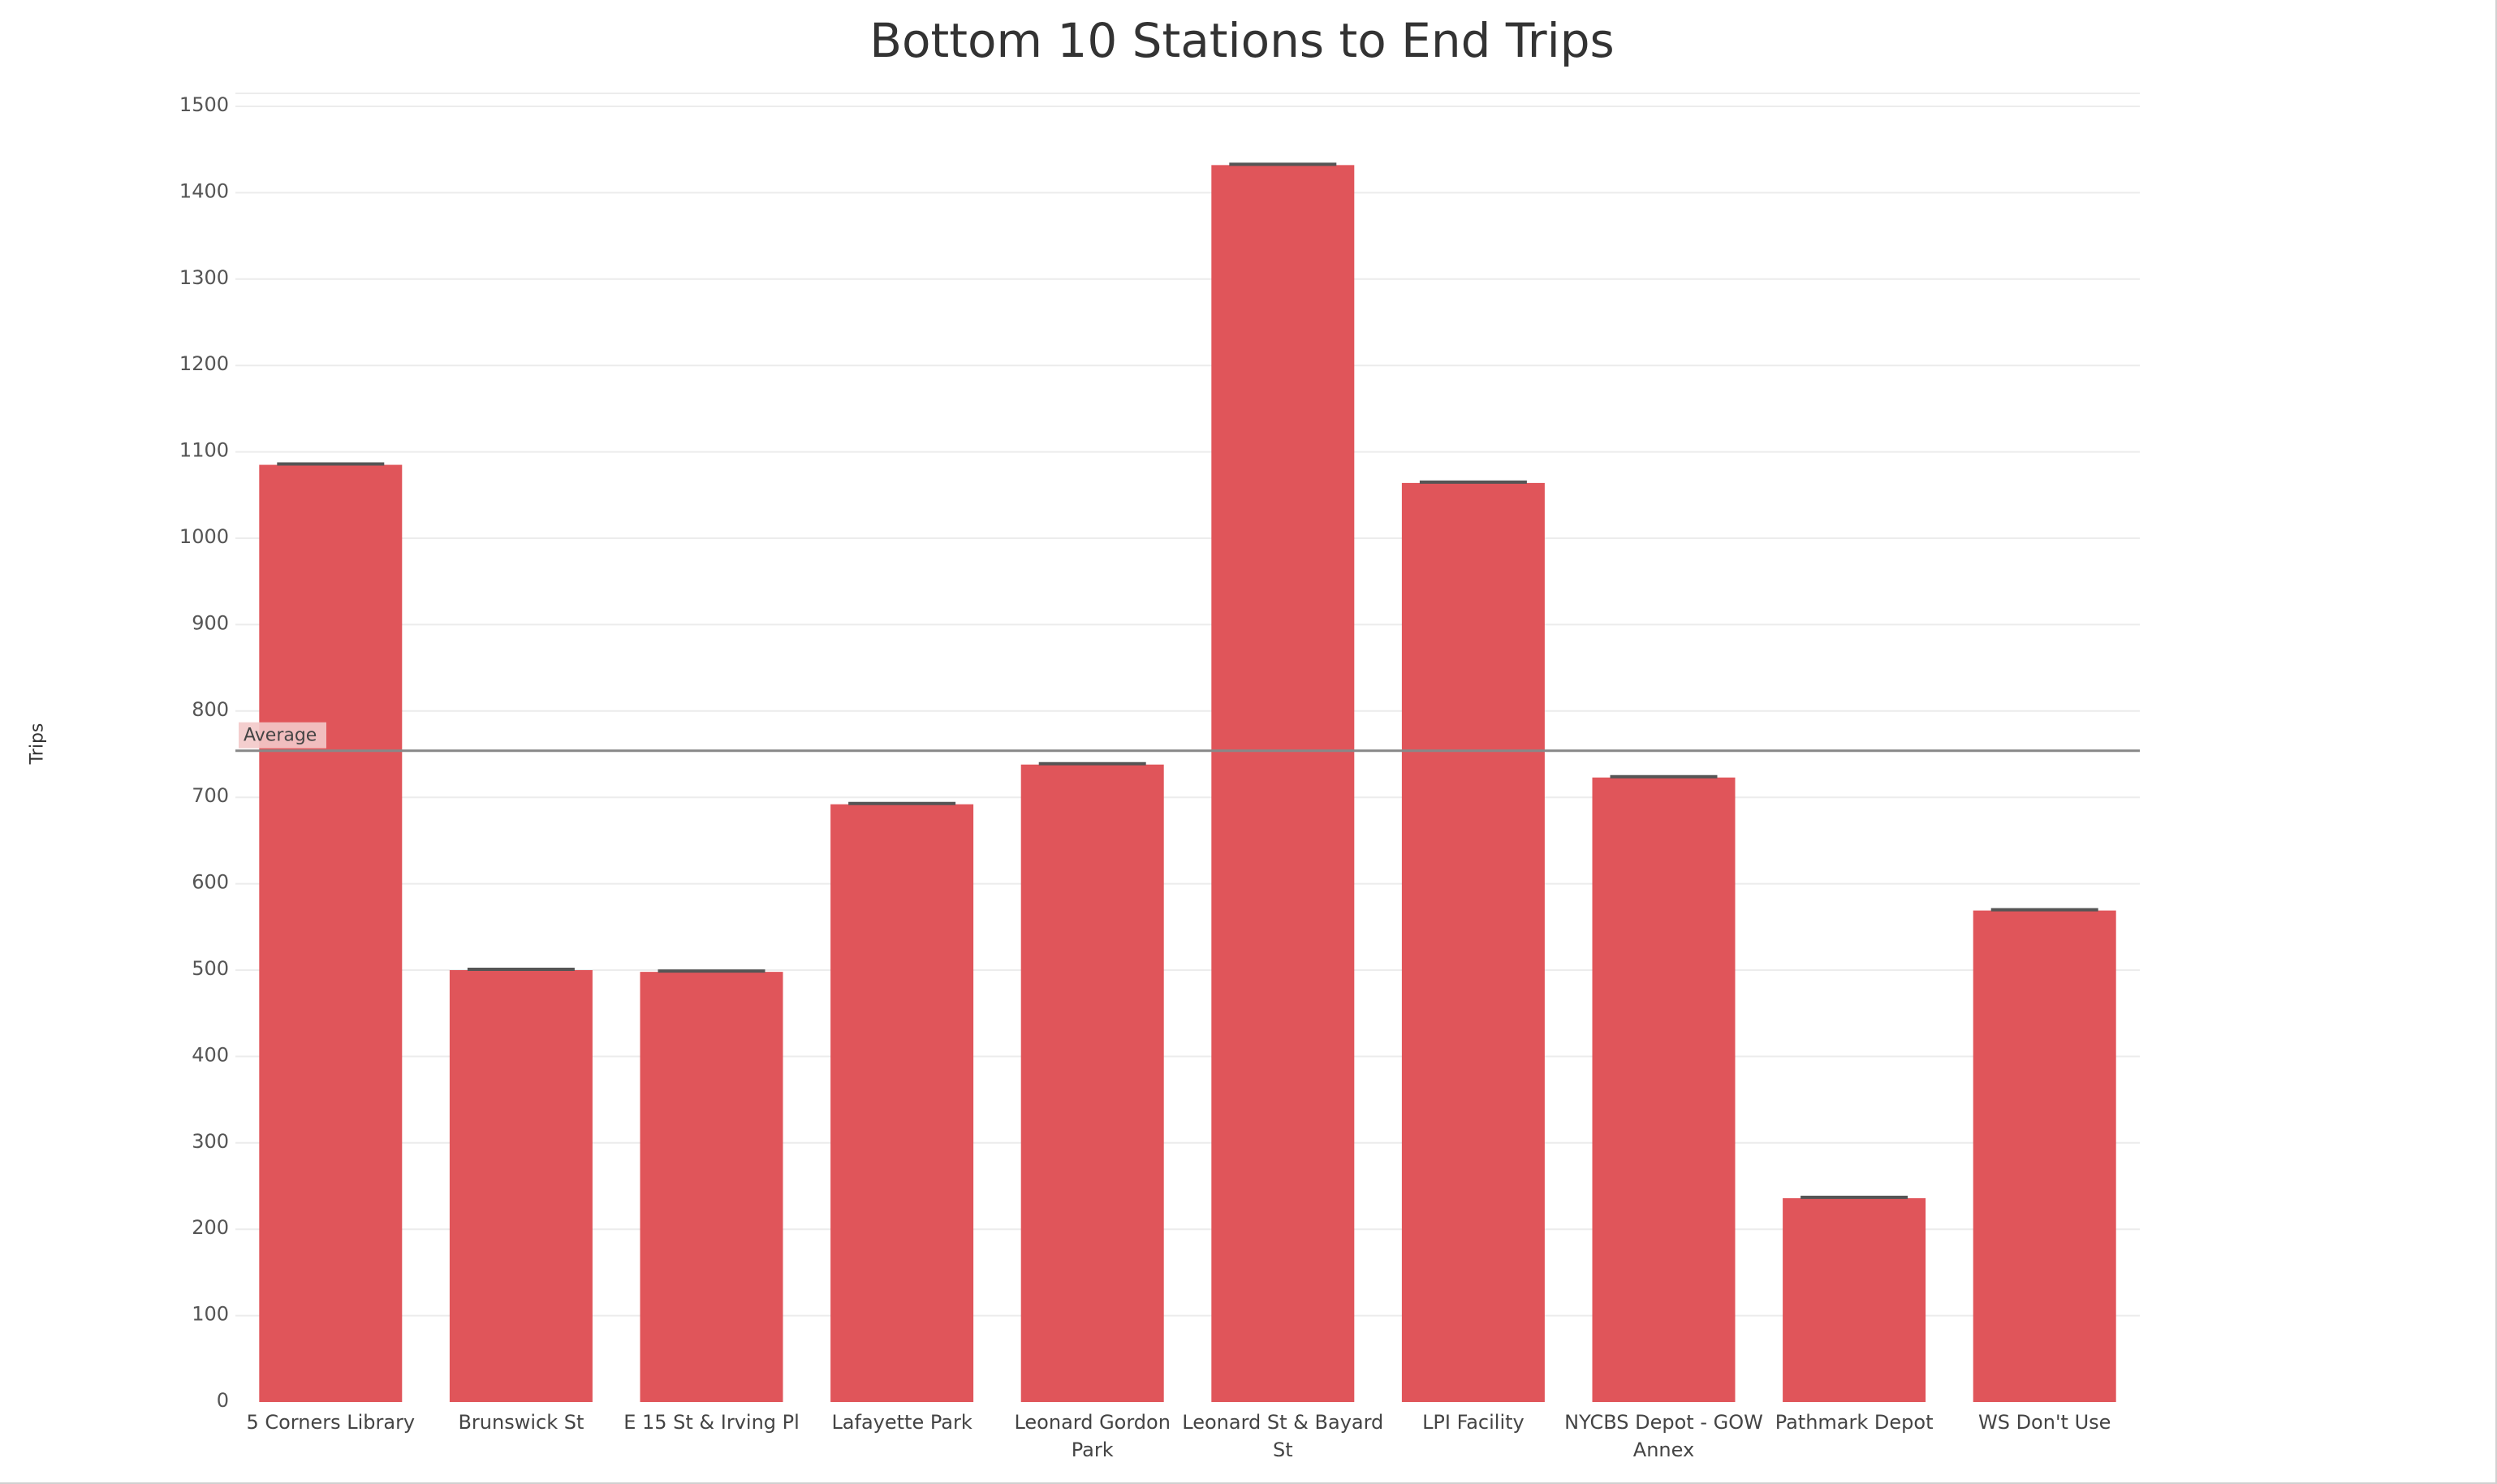  What do you see at coordinates (204, 450) in the screenshot?
I see `y-tick-label: 1100` at bounding box center [204, 450].